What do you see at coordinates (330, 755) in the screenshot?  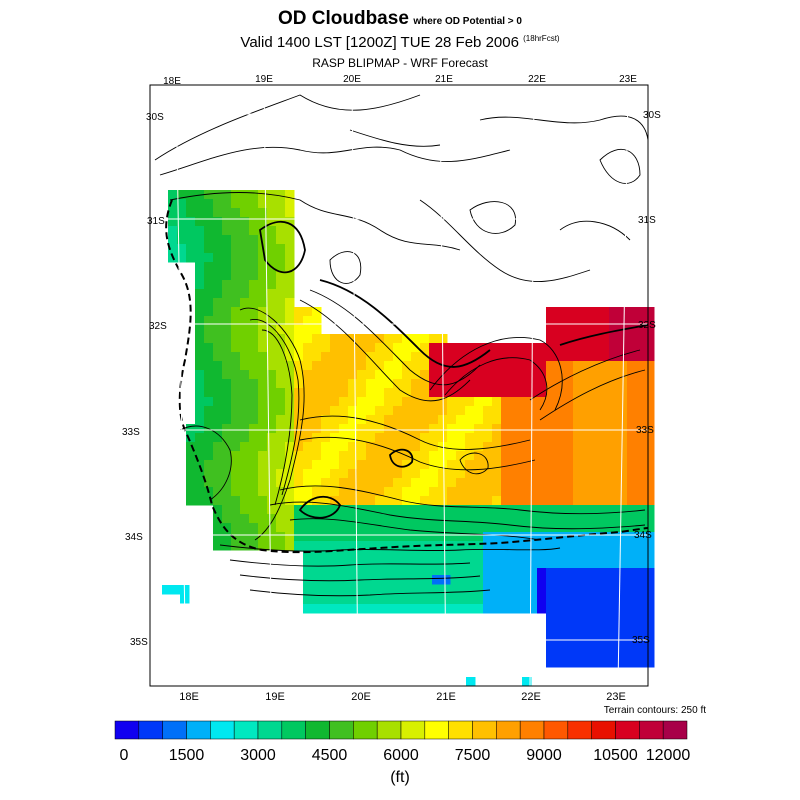 I see `colorbar-tick-label: 4500` at bounding box center [330, 755].